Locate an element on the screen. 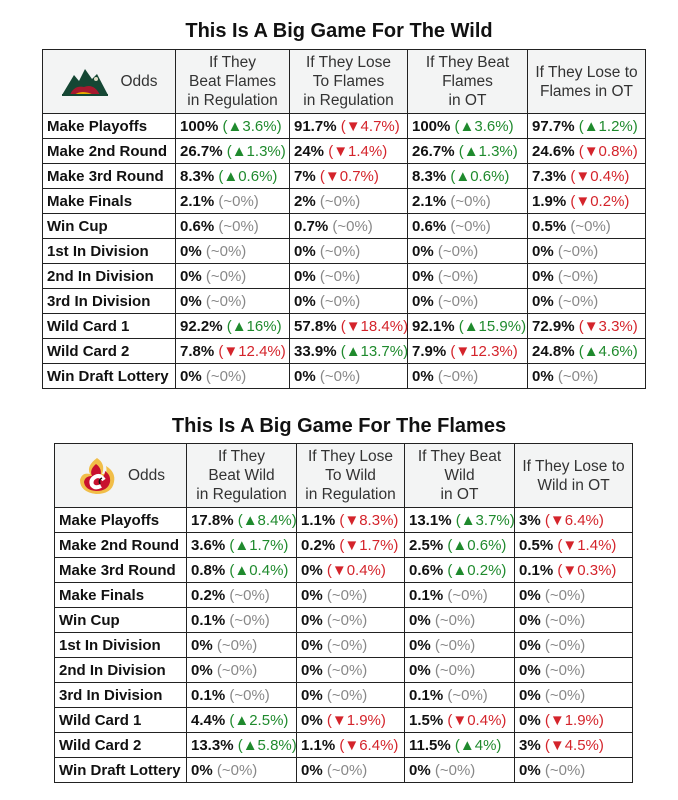 The width and height of the screenshot is (678, 800). wild-section-title: This Is A Big Game For The Wild is located at coordinates (339, 31).